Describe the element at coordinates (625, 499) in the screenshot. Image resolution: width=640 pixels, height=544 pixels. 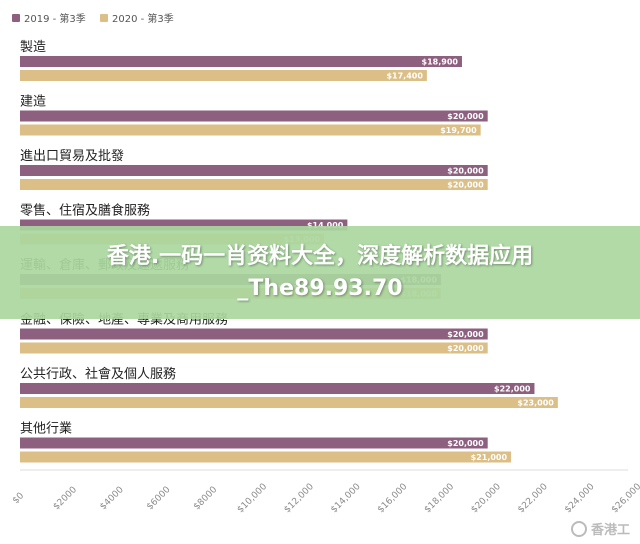
I see `x-tick-label: $26,000` at that location.